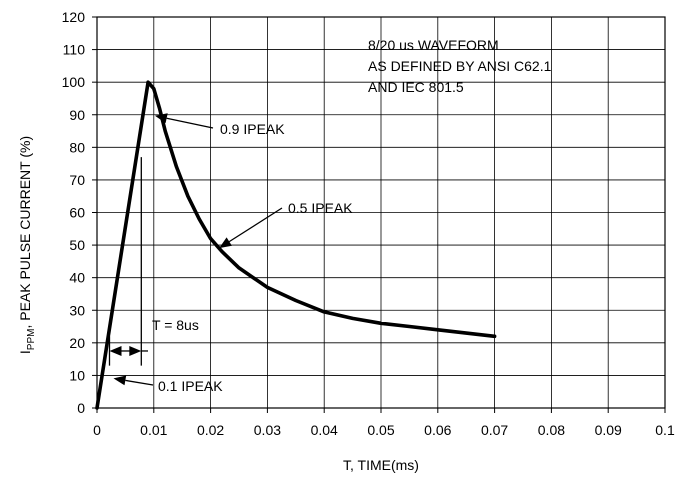 The width and height of the screenshot is (694, 484). Describe the element at coordinates (251, 228) in the screenshot. I see `arrow-0.5-ipeak` at that location.